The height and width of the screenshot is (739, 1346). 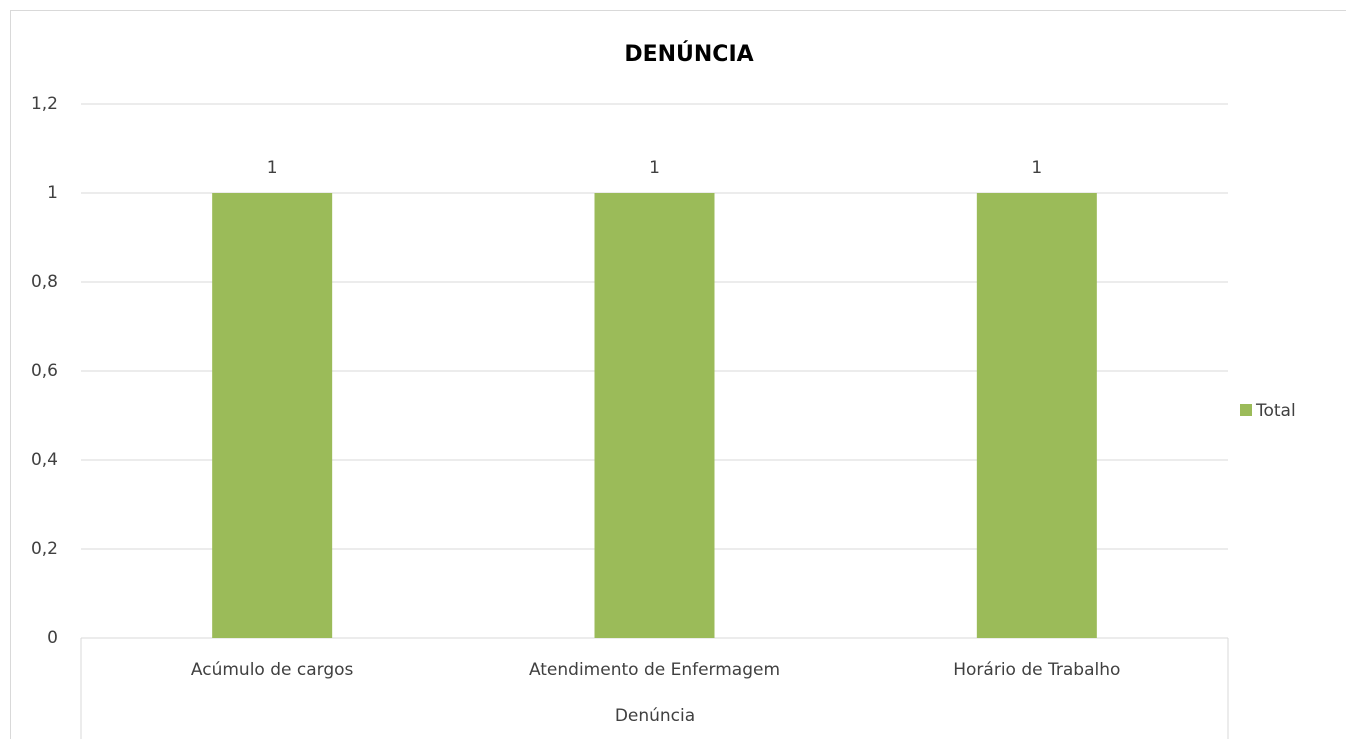 I want to click on legend-swatch, so click(x=1246, y=410).